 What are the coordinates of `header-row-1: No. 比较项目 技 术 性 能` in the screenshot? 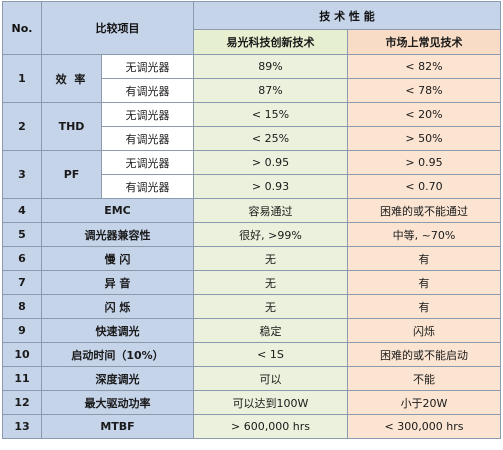 It's located at (251, 28).